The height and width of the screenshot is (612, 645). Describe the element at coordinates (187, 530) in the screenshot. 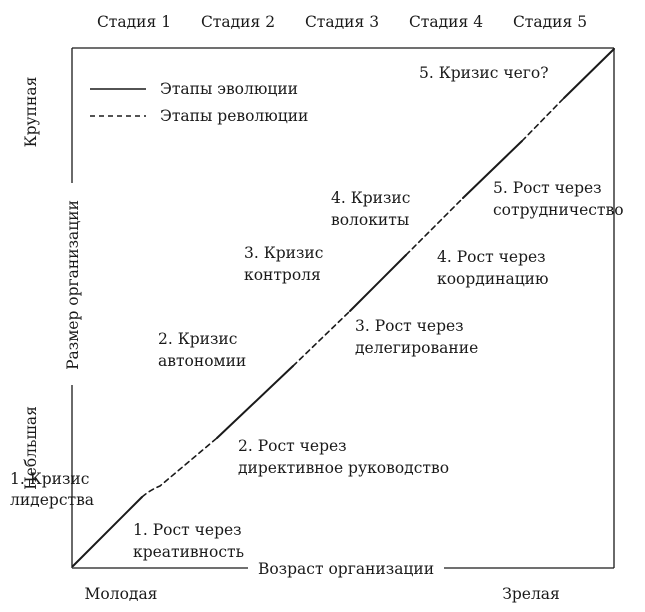

I see `growth-1-line1: 1. Рост через` at that location.